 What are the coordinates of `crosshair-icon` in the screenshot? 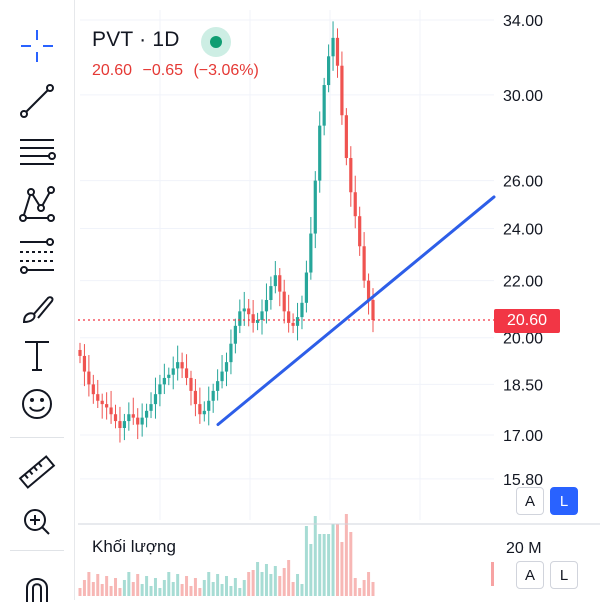 It's located at (37, 46).